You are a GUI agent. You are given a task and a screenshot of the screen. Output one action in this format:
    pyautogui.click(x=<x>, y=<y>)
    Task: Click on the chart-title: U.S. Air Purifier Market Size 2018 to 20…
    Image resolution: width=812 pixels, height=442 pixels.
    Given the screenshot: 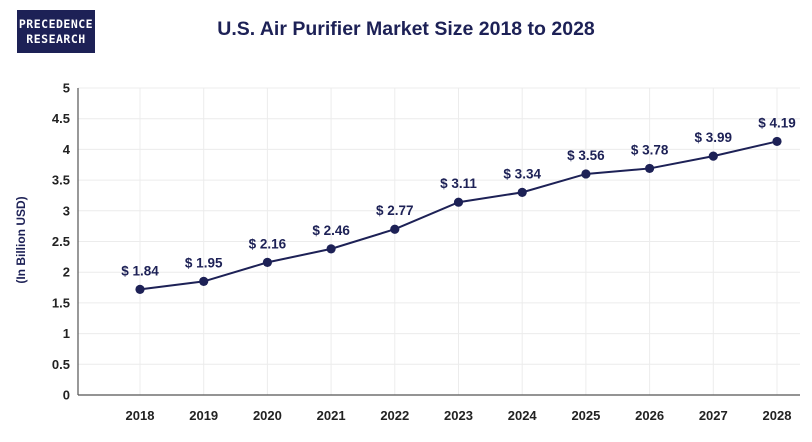 What is the action you would take?
    pyautogui.click(x=406, y=29)
    